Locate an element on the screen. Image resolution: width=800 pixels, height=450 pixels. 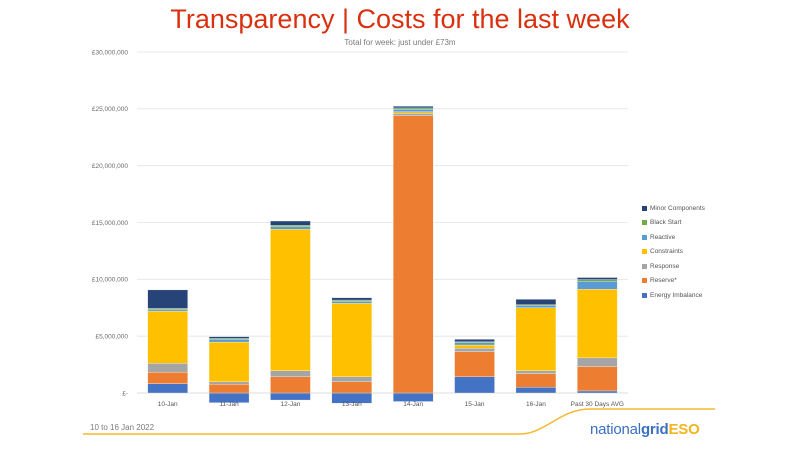
legend-item: Reactive is located at coordinates (673, 237).